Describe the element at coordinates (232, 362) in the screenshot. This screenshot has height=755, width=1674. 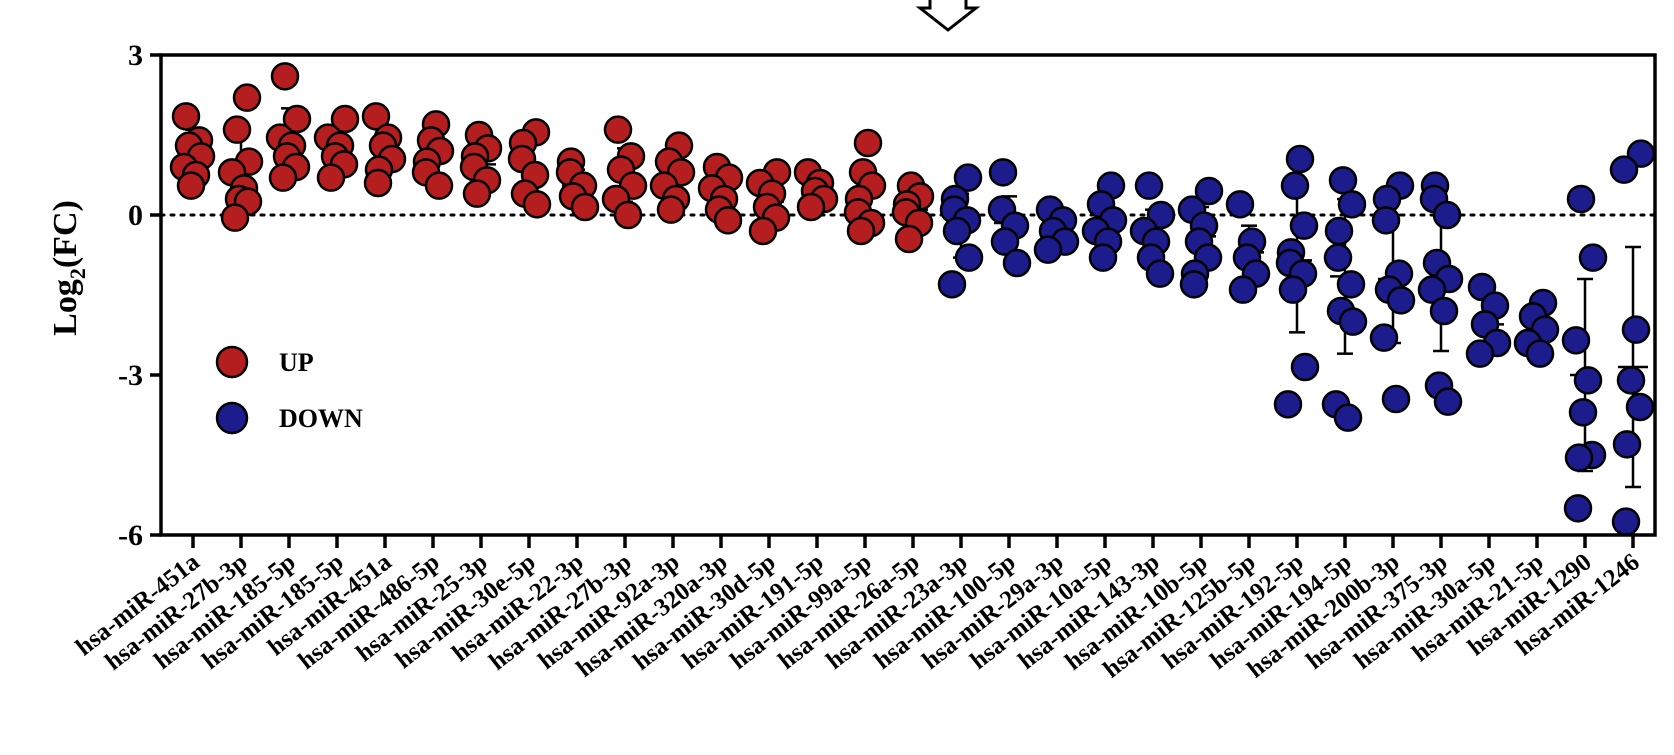
I see `legend-marker-up` at that location.